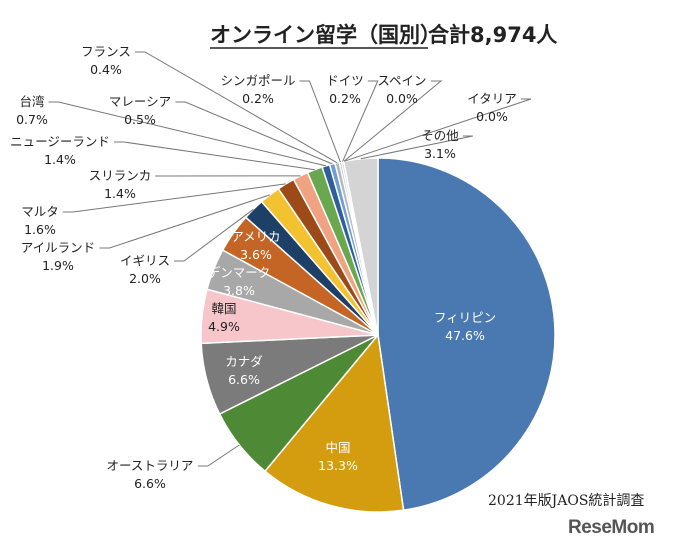 Image resolution: width=677 pixels, height=552 pixels. Describe the element at coordinates (492, 35) in the screenshot. I see `chart-total: 合計8,974人` at that location.